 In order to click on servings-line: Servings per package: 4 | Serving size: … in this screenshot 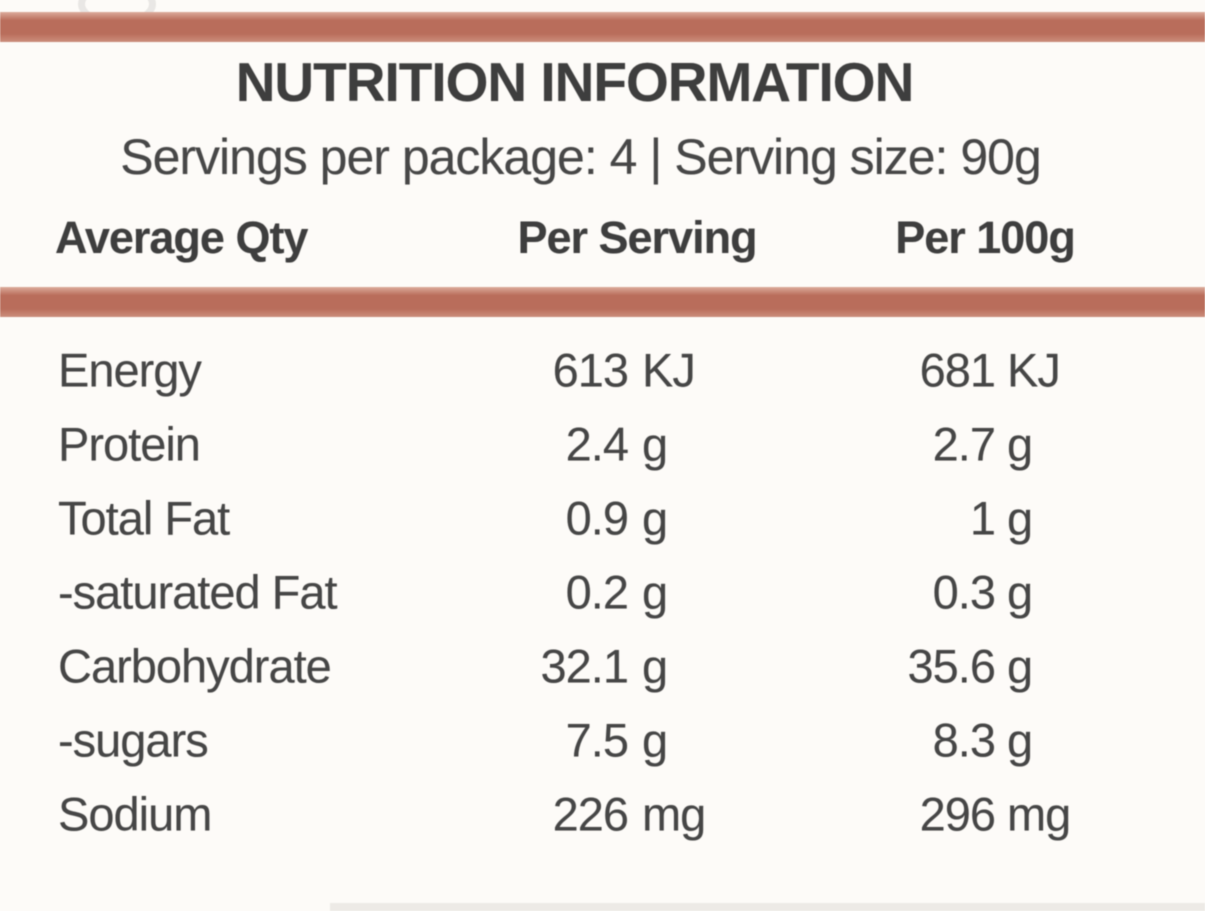, I will do `click(581, 157)`.